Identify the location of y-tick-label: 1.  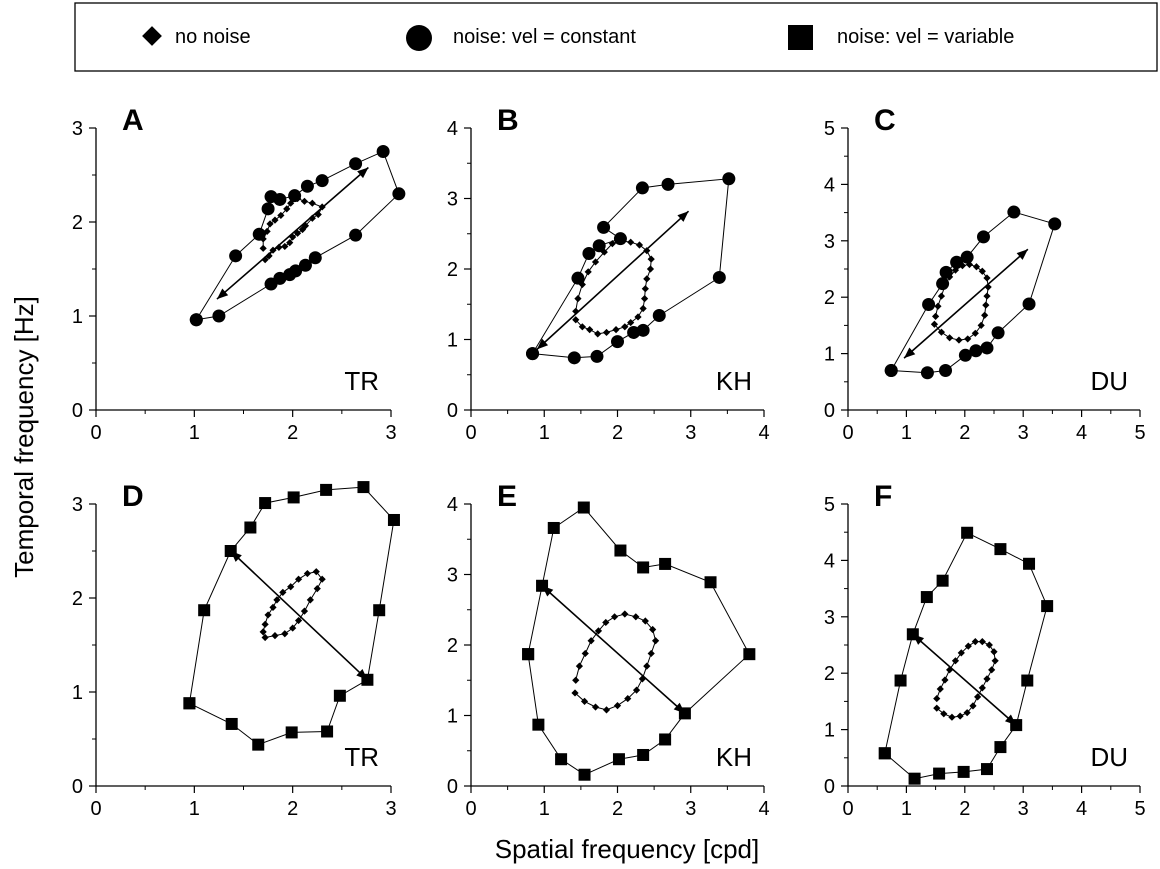
(829, 355).